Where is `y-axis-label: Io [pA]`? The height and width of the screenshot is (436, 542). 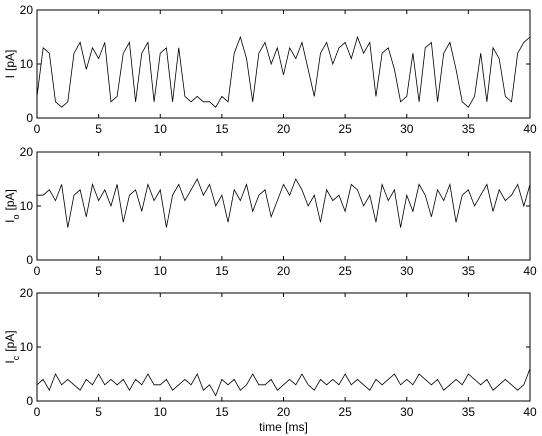 y-axis-label: Io [pA] is located at coordinates (12, 206).